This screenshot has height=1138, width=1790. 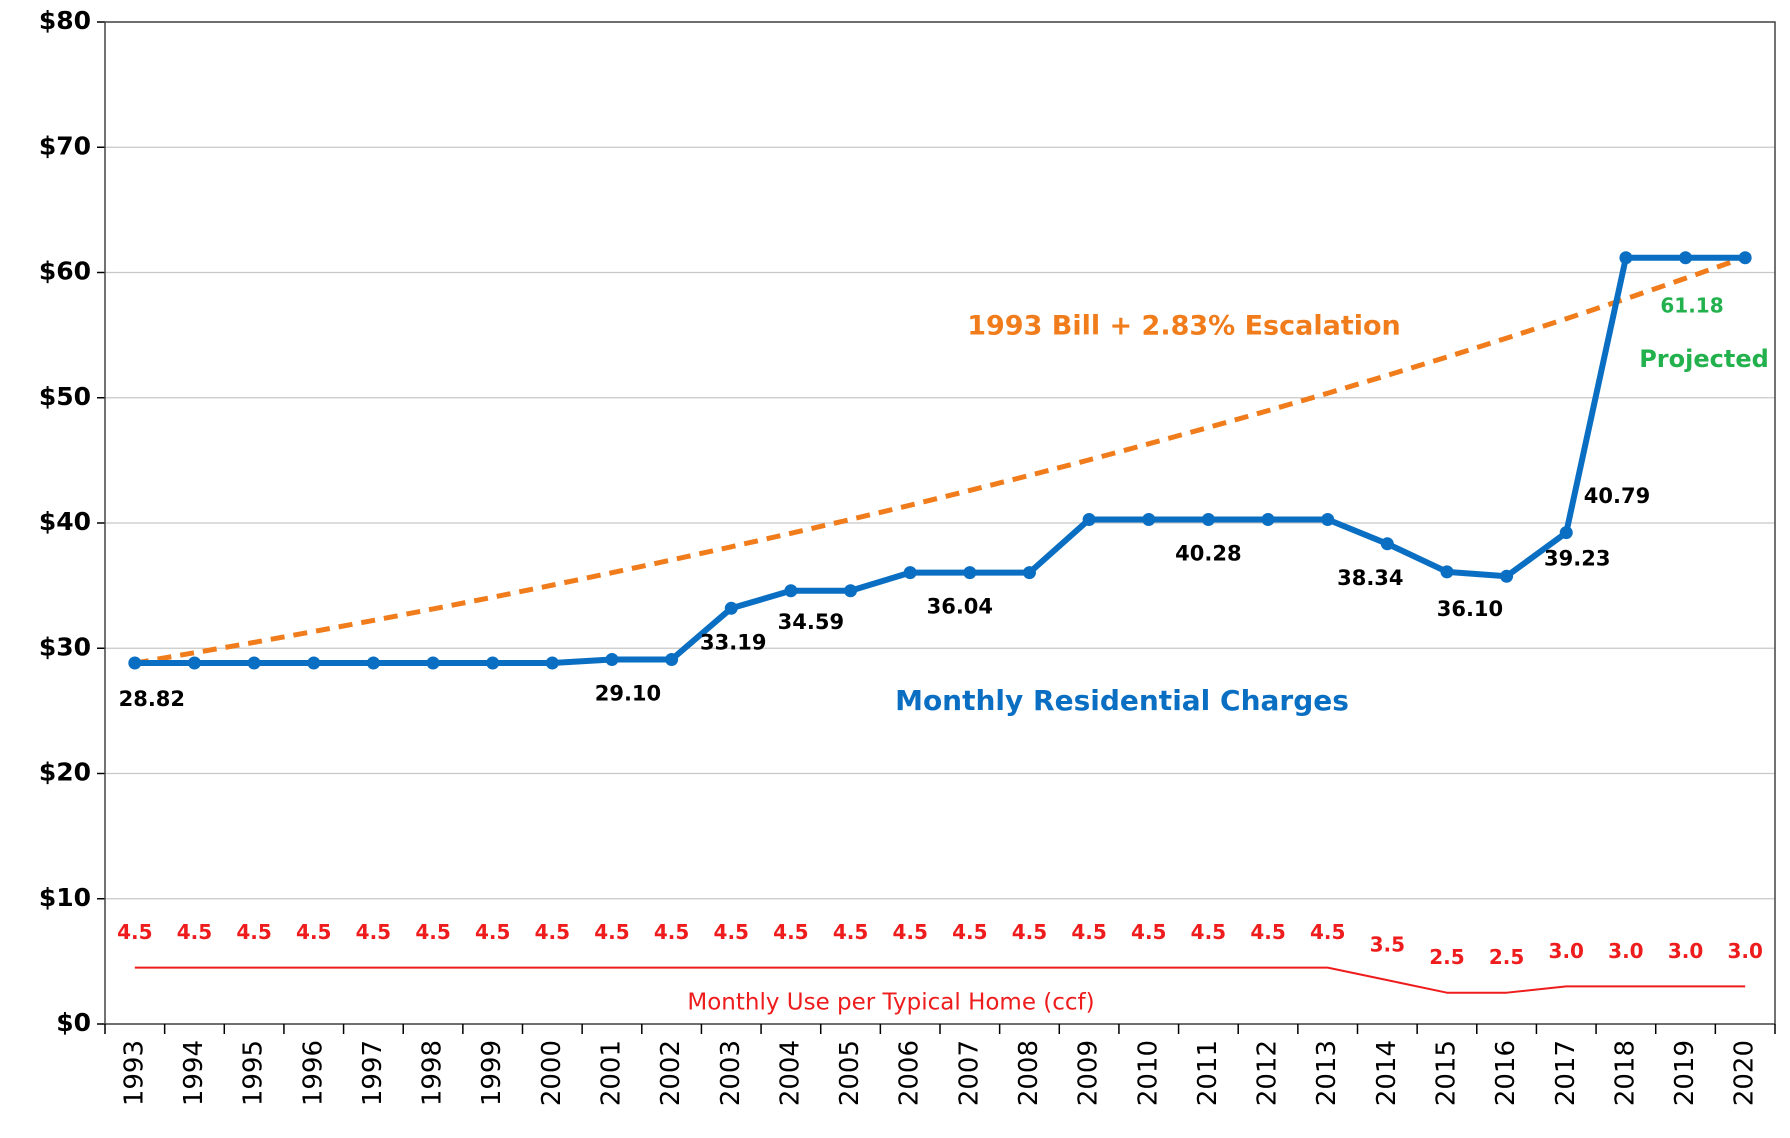 What do you see at coordinates (73, 1022) in the screenshot?
I see `y-tick-label: $0` at bounding box center [73, 1022].